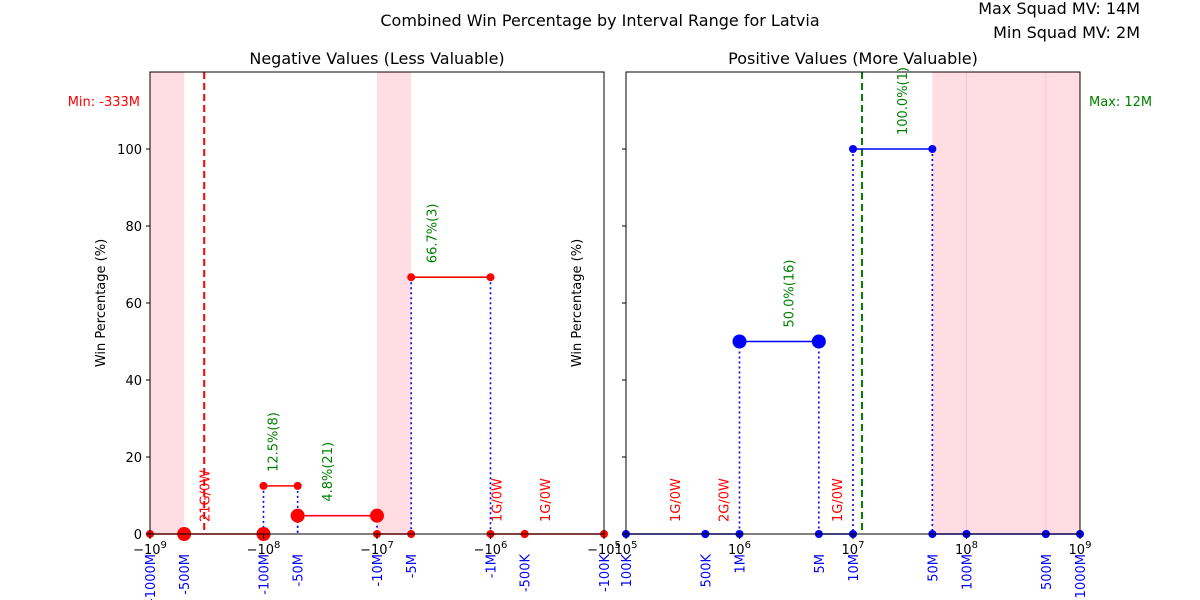 This screenshot has height=600, width=1200. What do you see at coordinates (838, 500) in the screenshot?
I see `interval-label-4: 1G/0W` at bounding box center [838, 500].